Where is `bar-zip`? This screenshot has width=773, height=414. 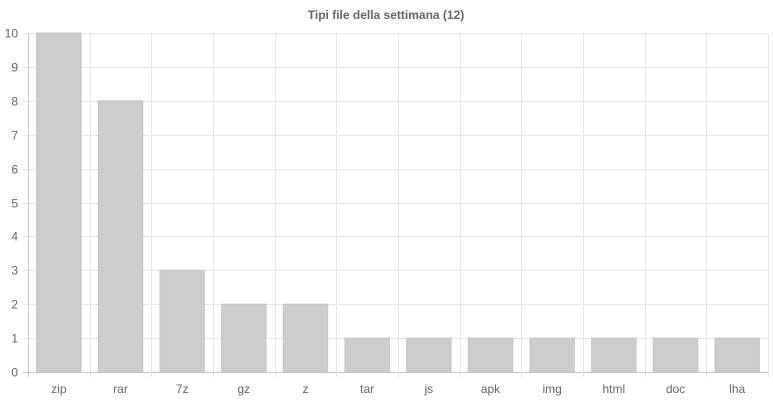 bar-zip is located at coordinates (59, 202).